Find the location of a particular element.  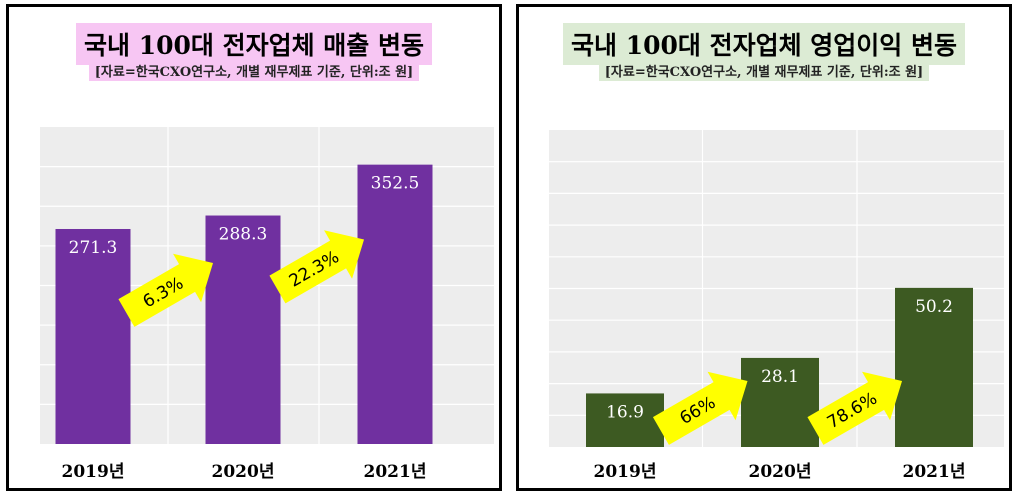

chart-title: 국내 100대 전자업체 영업이익 변동 is located at coordinates (763, 44).